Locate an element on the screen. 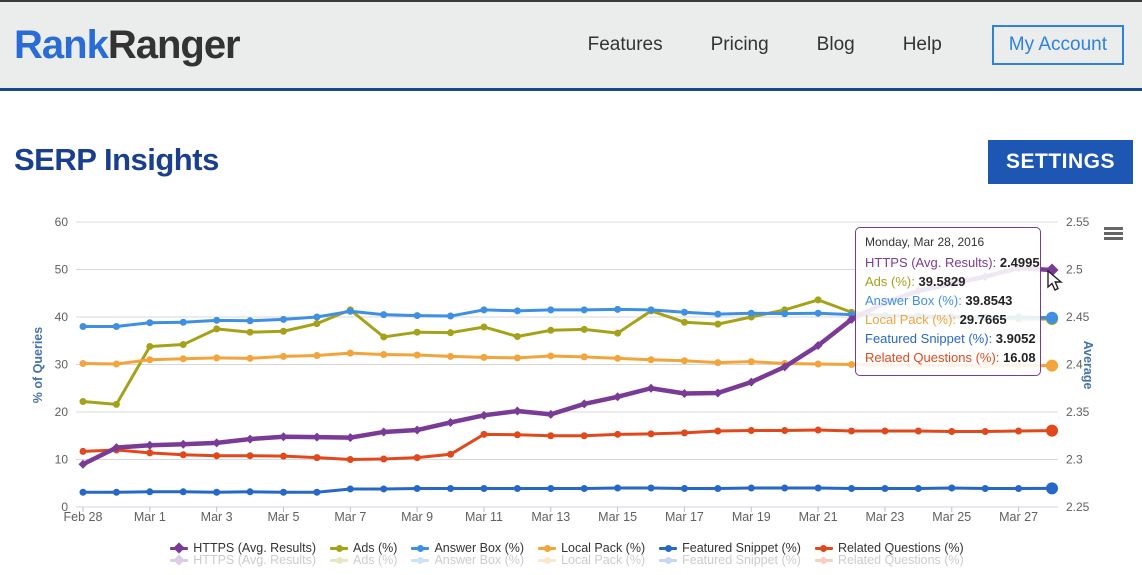 The height and width of the screenshot is (575, 1142). right-axis-title: Average is located at coordinates (1088, 365).